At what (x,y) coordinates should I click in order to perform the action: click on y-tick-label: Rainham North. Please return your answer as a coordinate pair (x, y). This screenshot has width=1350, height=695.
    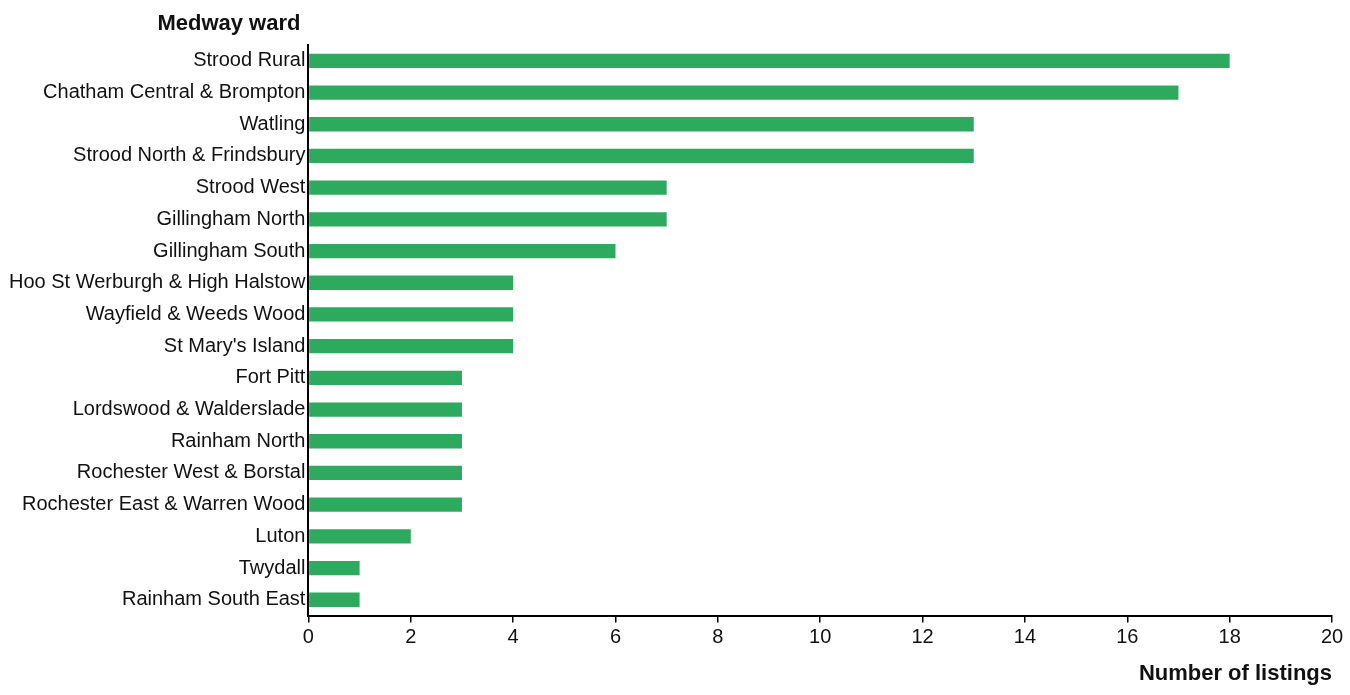
    Looking at the image, I should click on (238, 439).